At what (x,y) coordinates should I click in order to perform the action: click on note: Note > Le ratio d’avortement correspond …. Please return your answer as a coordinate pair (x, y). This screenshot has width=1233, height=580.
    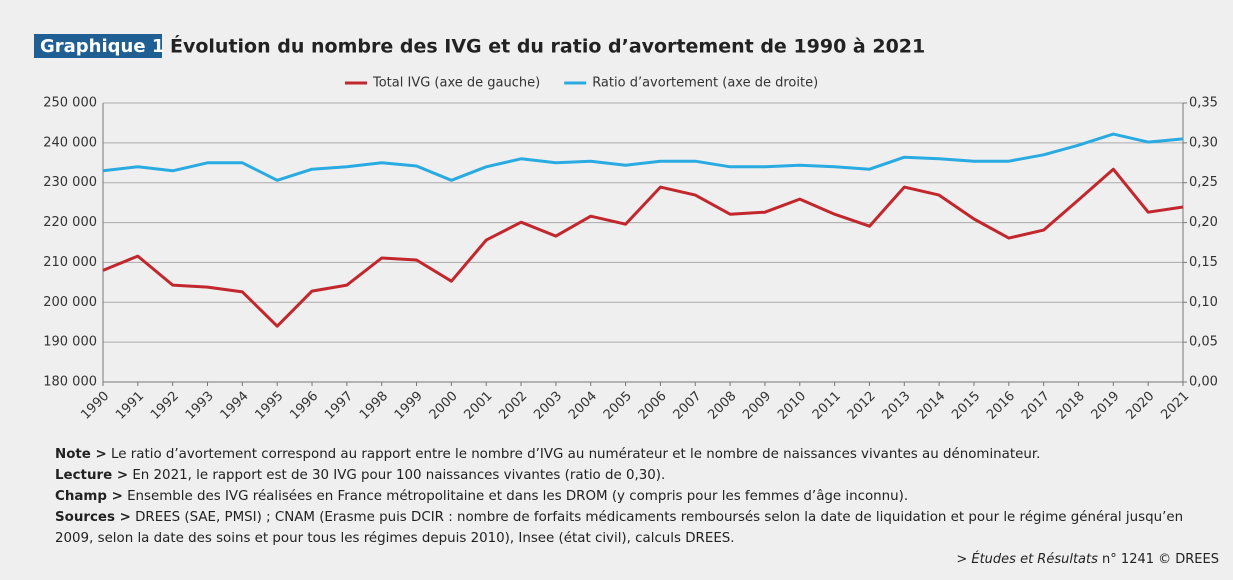
    Looking at the image, I should click on (635, 454).